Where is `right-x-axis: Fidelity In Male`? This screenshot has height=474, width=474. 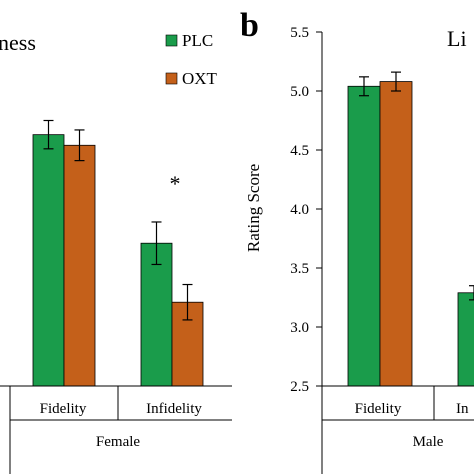 right-x-axis: Fidelity In Male is located at coordinates (398, 417).